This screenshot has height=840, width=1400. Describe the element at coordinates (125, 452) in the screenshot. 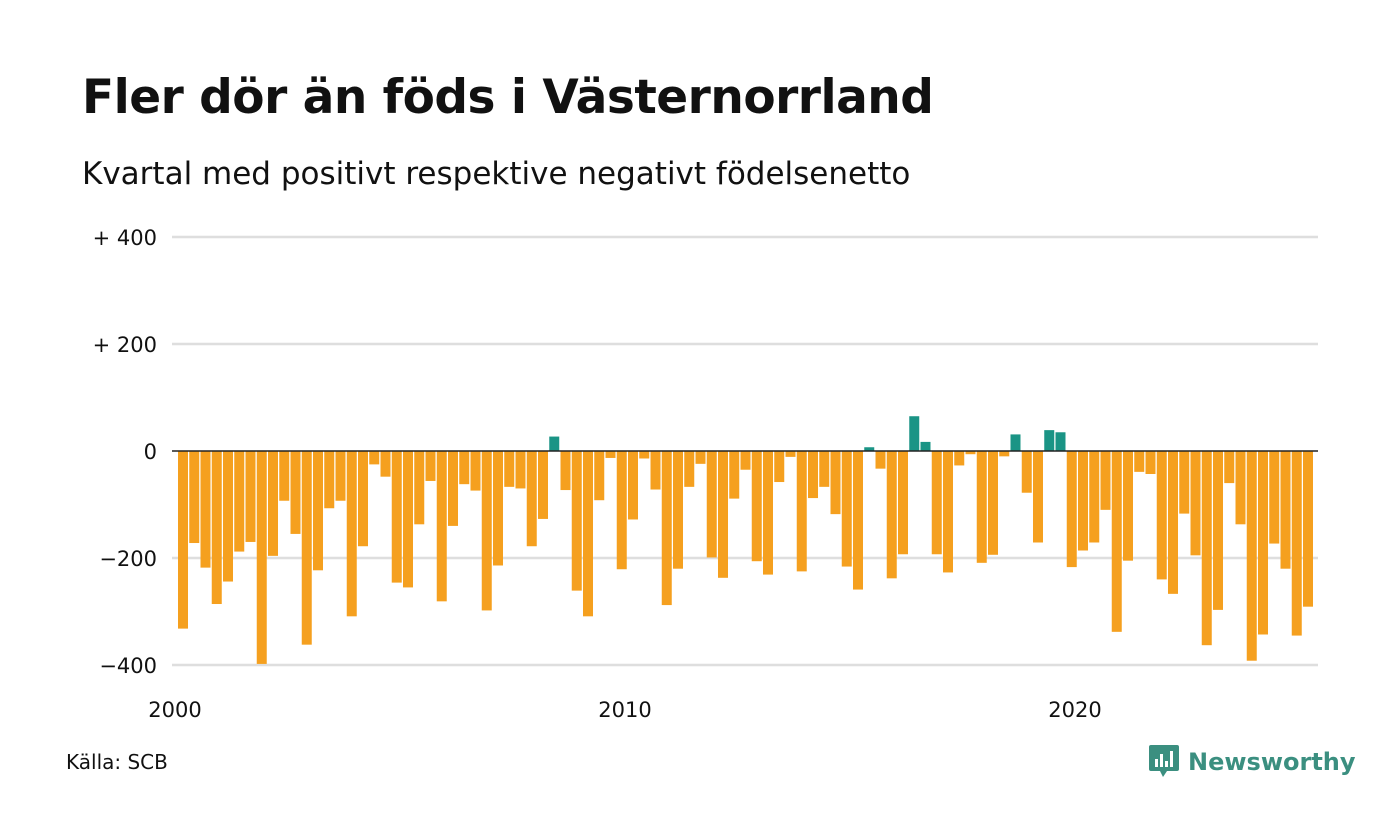

I see `y-axis-tick-labels: + 400 + 200 0 −200 −400` at that location.